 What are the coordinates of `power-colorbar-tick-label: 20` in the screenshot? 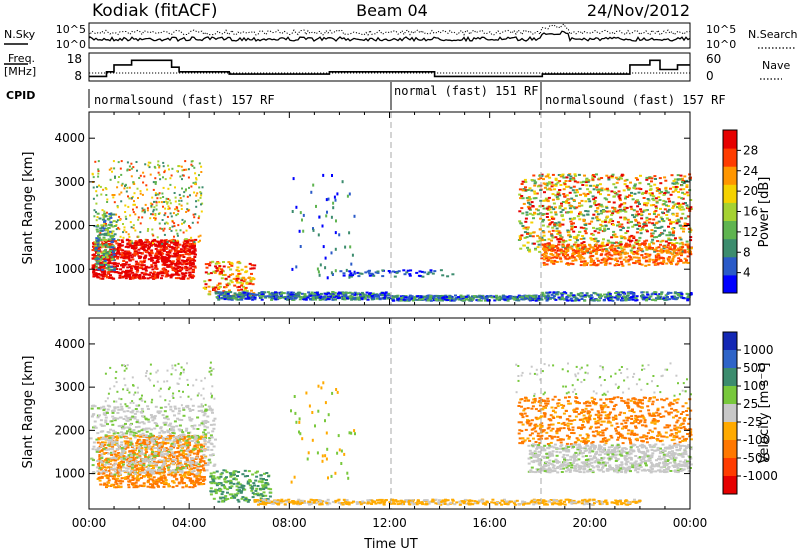 It's located at (750, 191).